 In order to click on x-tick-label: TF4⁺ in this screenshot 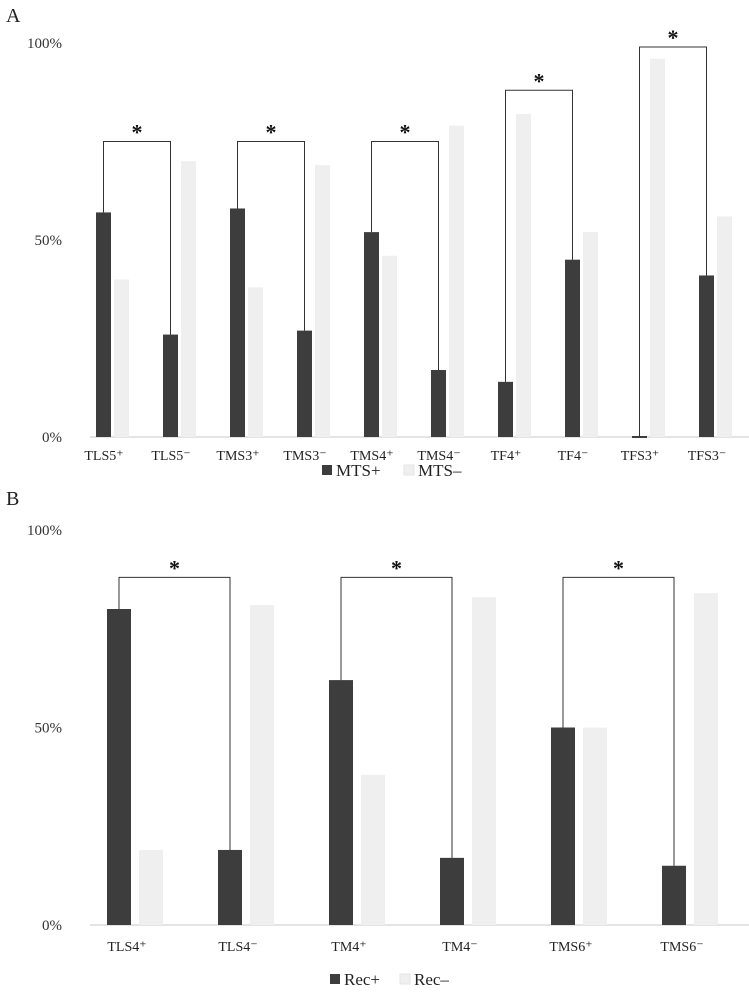, I will do `click(506, 456)`.